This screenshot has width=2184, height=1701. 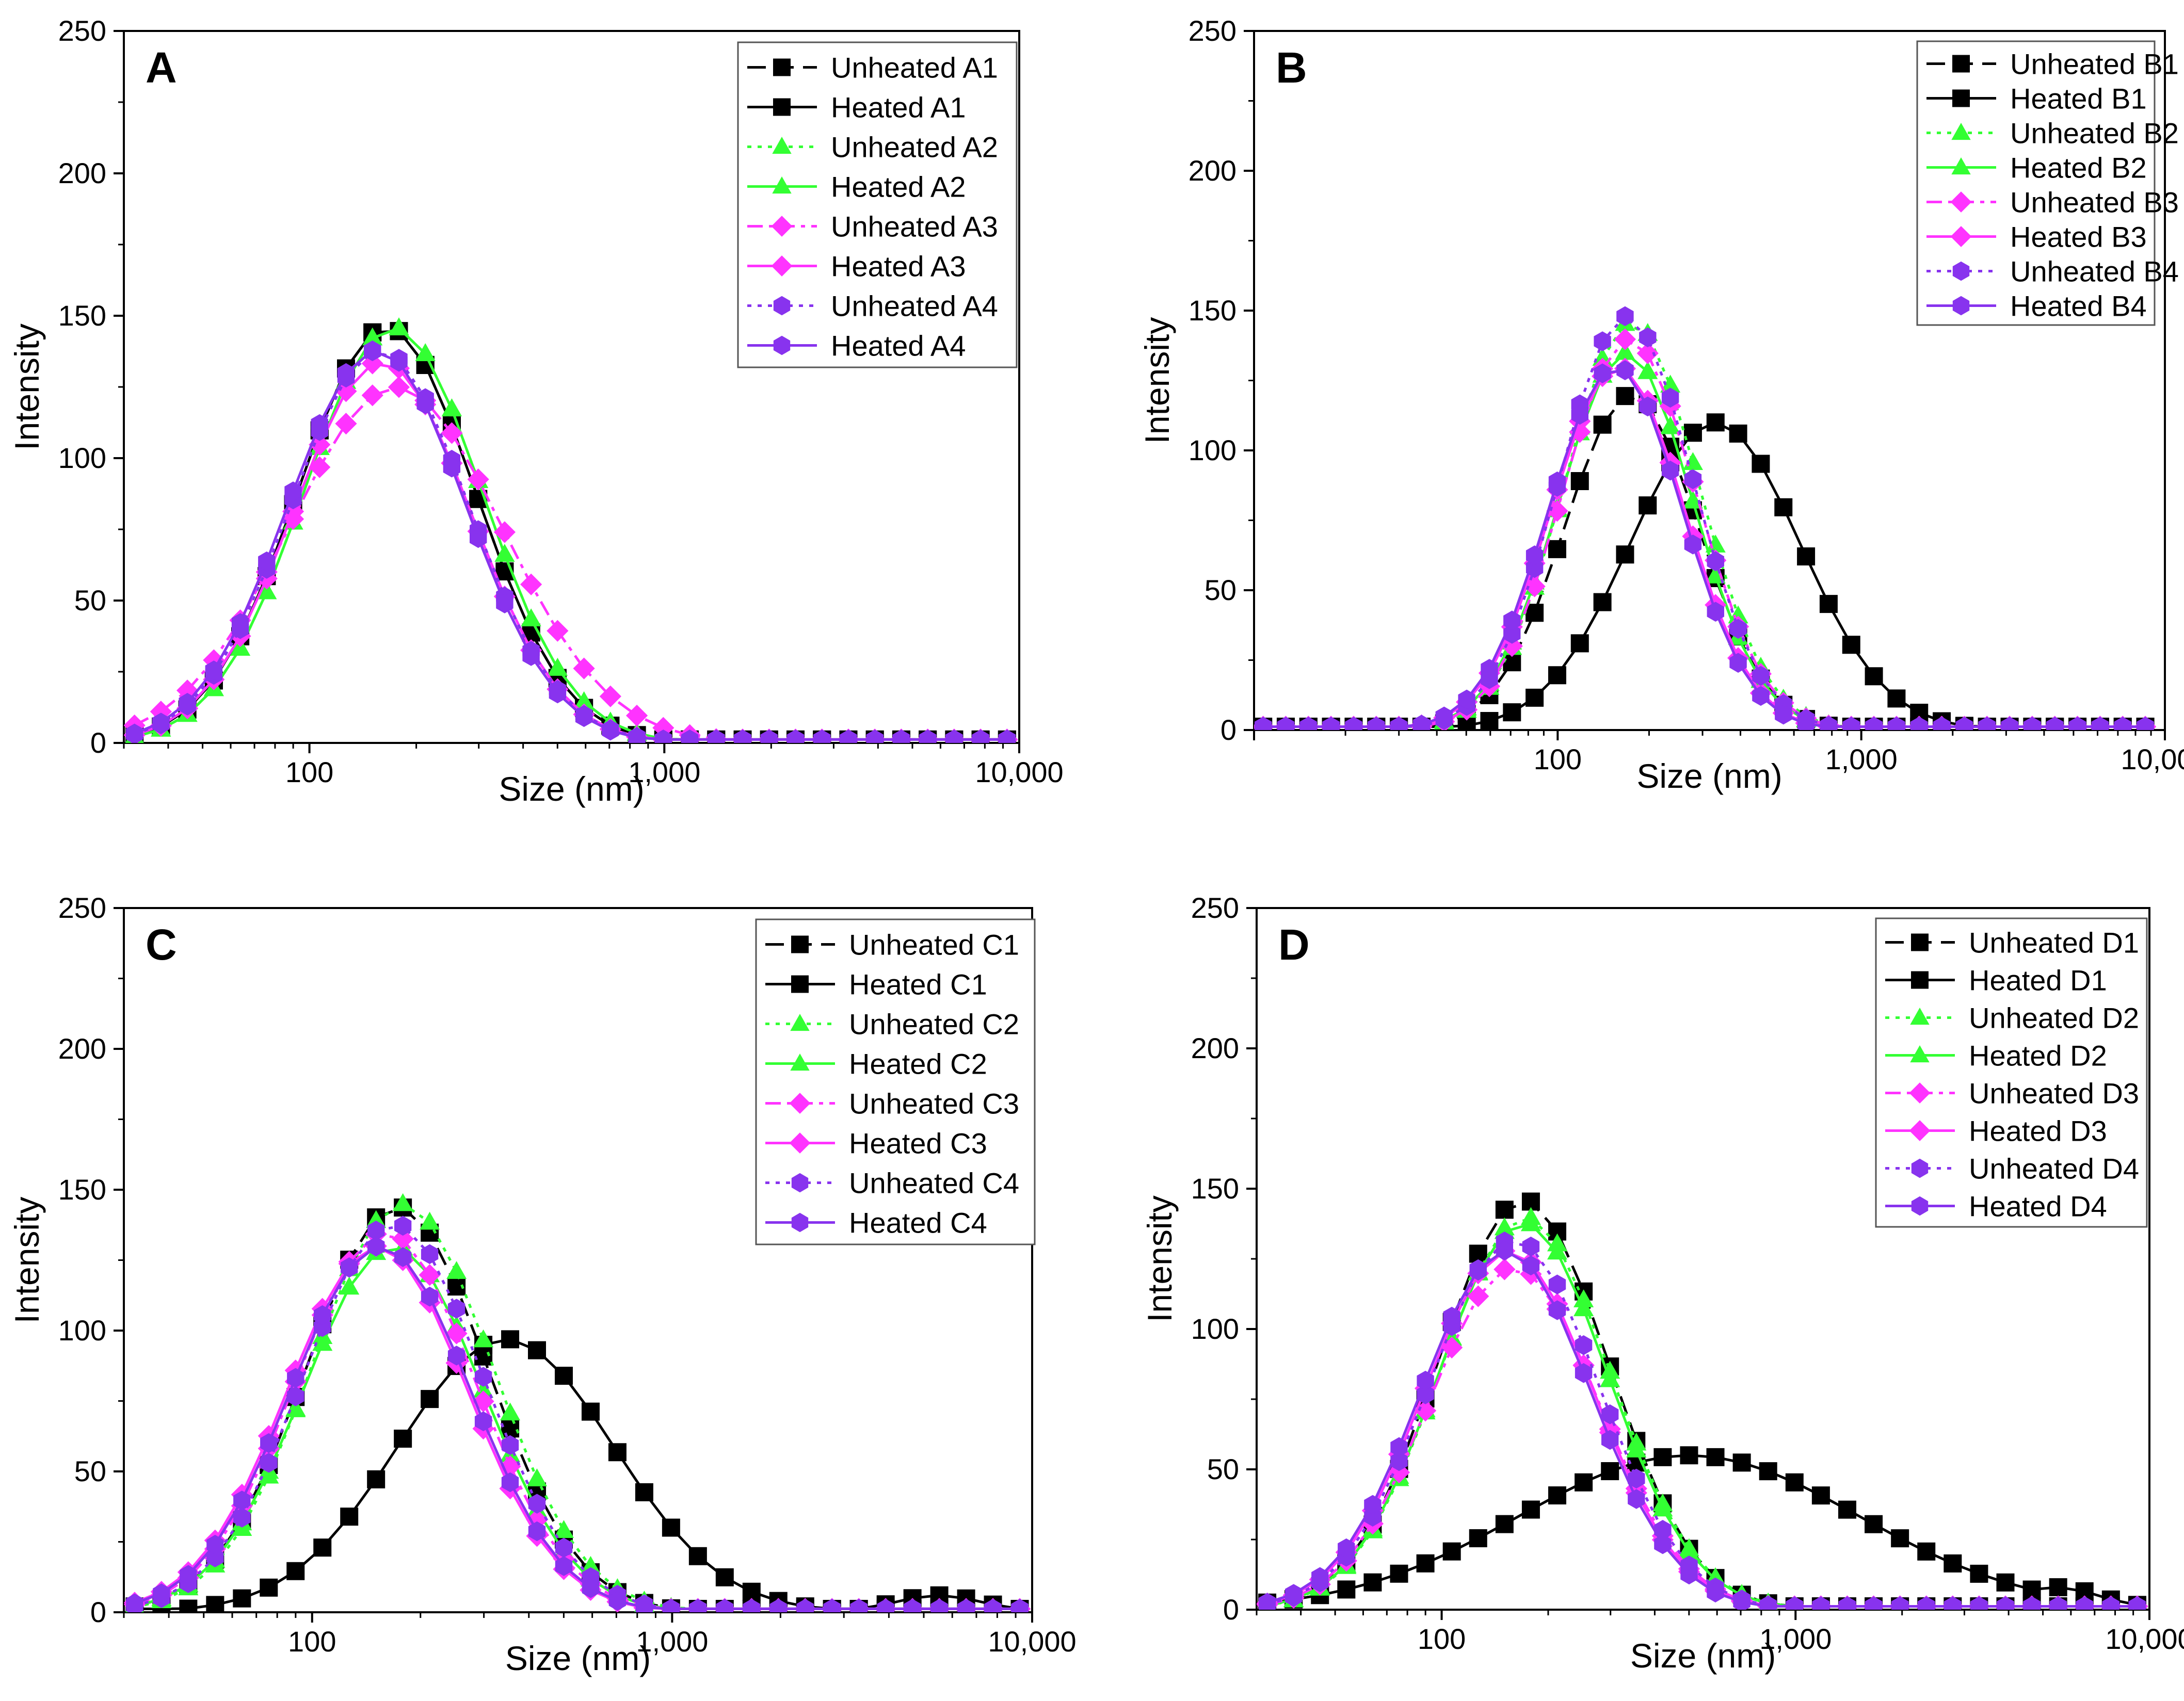 What do you see at coordinates (782, 266) in the screenshot?
I see `legend-marker-heated-a3` at bounding box center [782, 266].